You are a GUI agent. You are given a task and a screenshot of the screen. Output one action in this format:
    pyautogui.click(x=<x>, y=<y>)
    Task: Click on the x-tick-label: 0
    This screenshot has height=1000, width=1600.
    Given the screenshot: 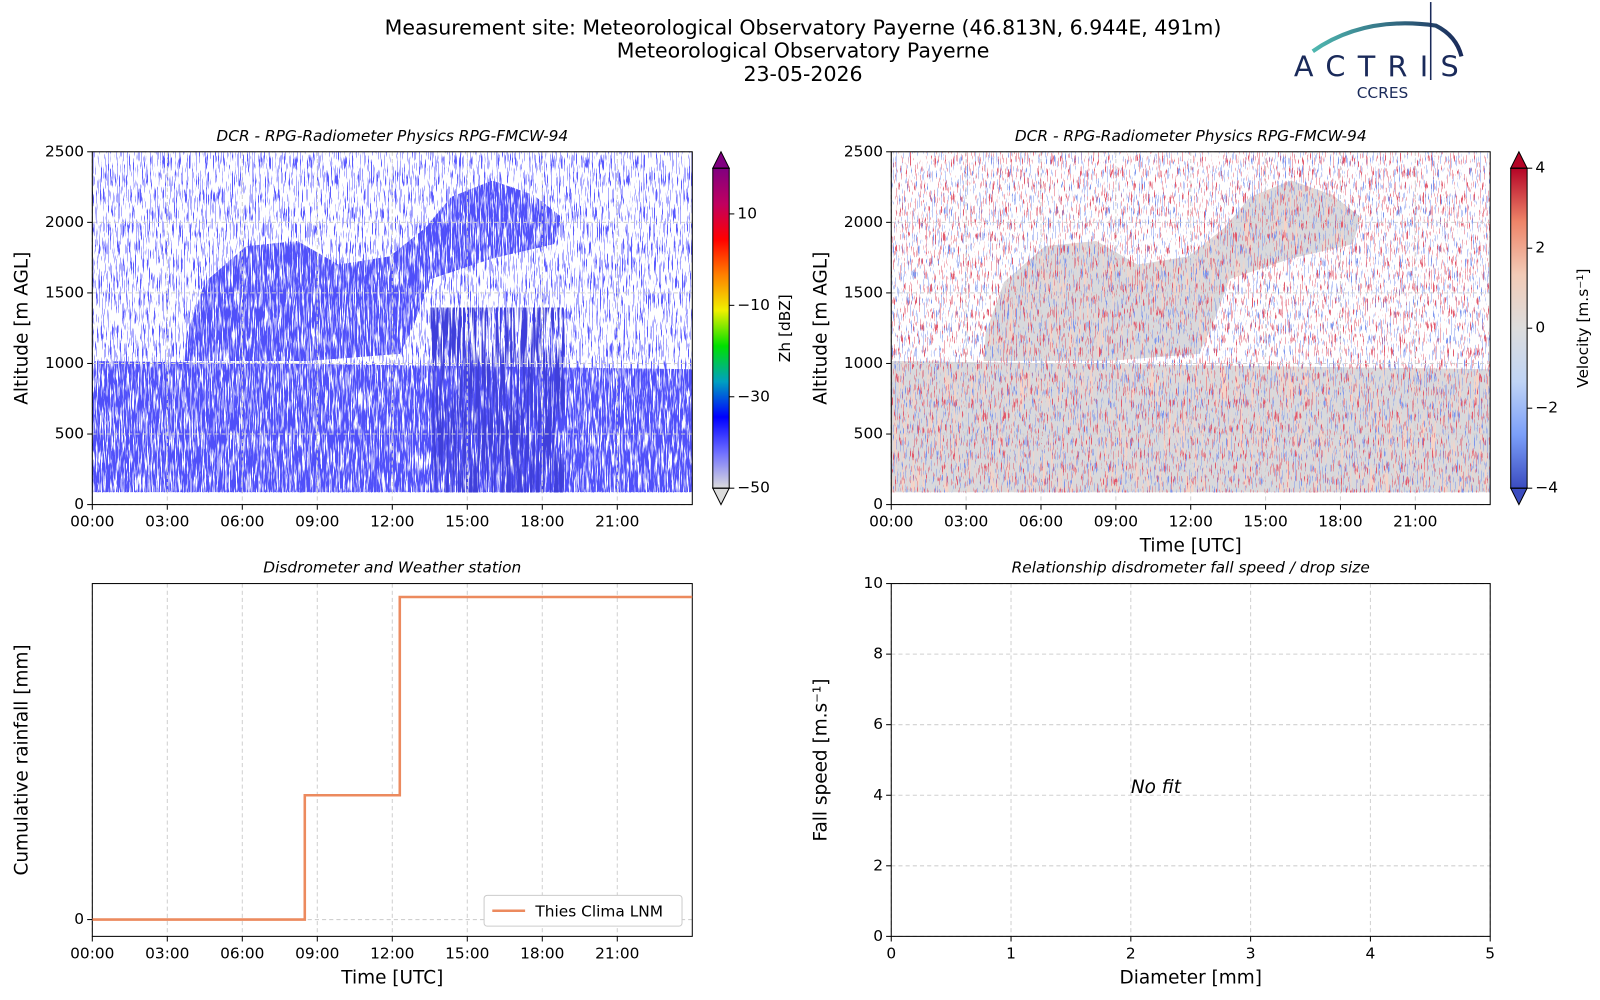 What is the action you would take?
    pyautogui.click(x=891, y=953)
    